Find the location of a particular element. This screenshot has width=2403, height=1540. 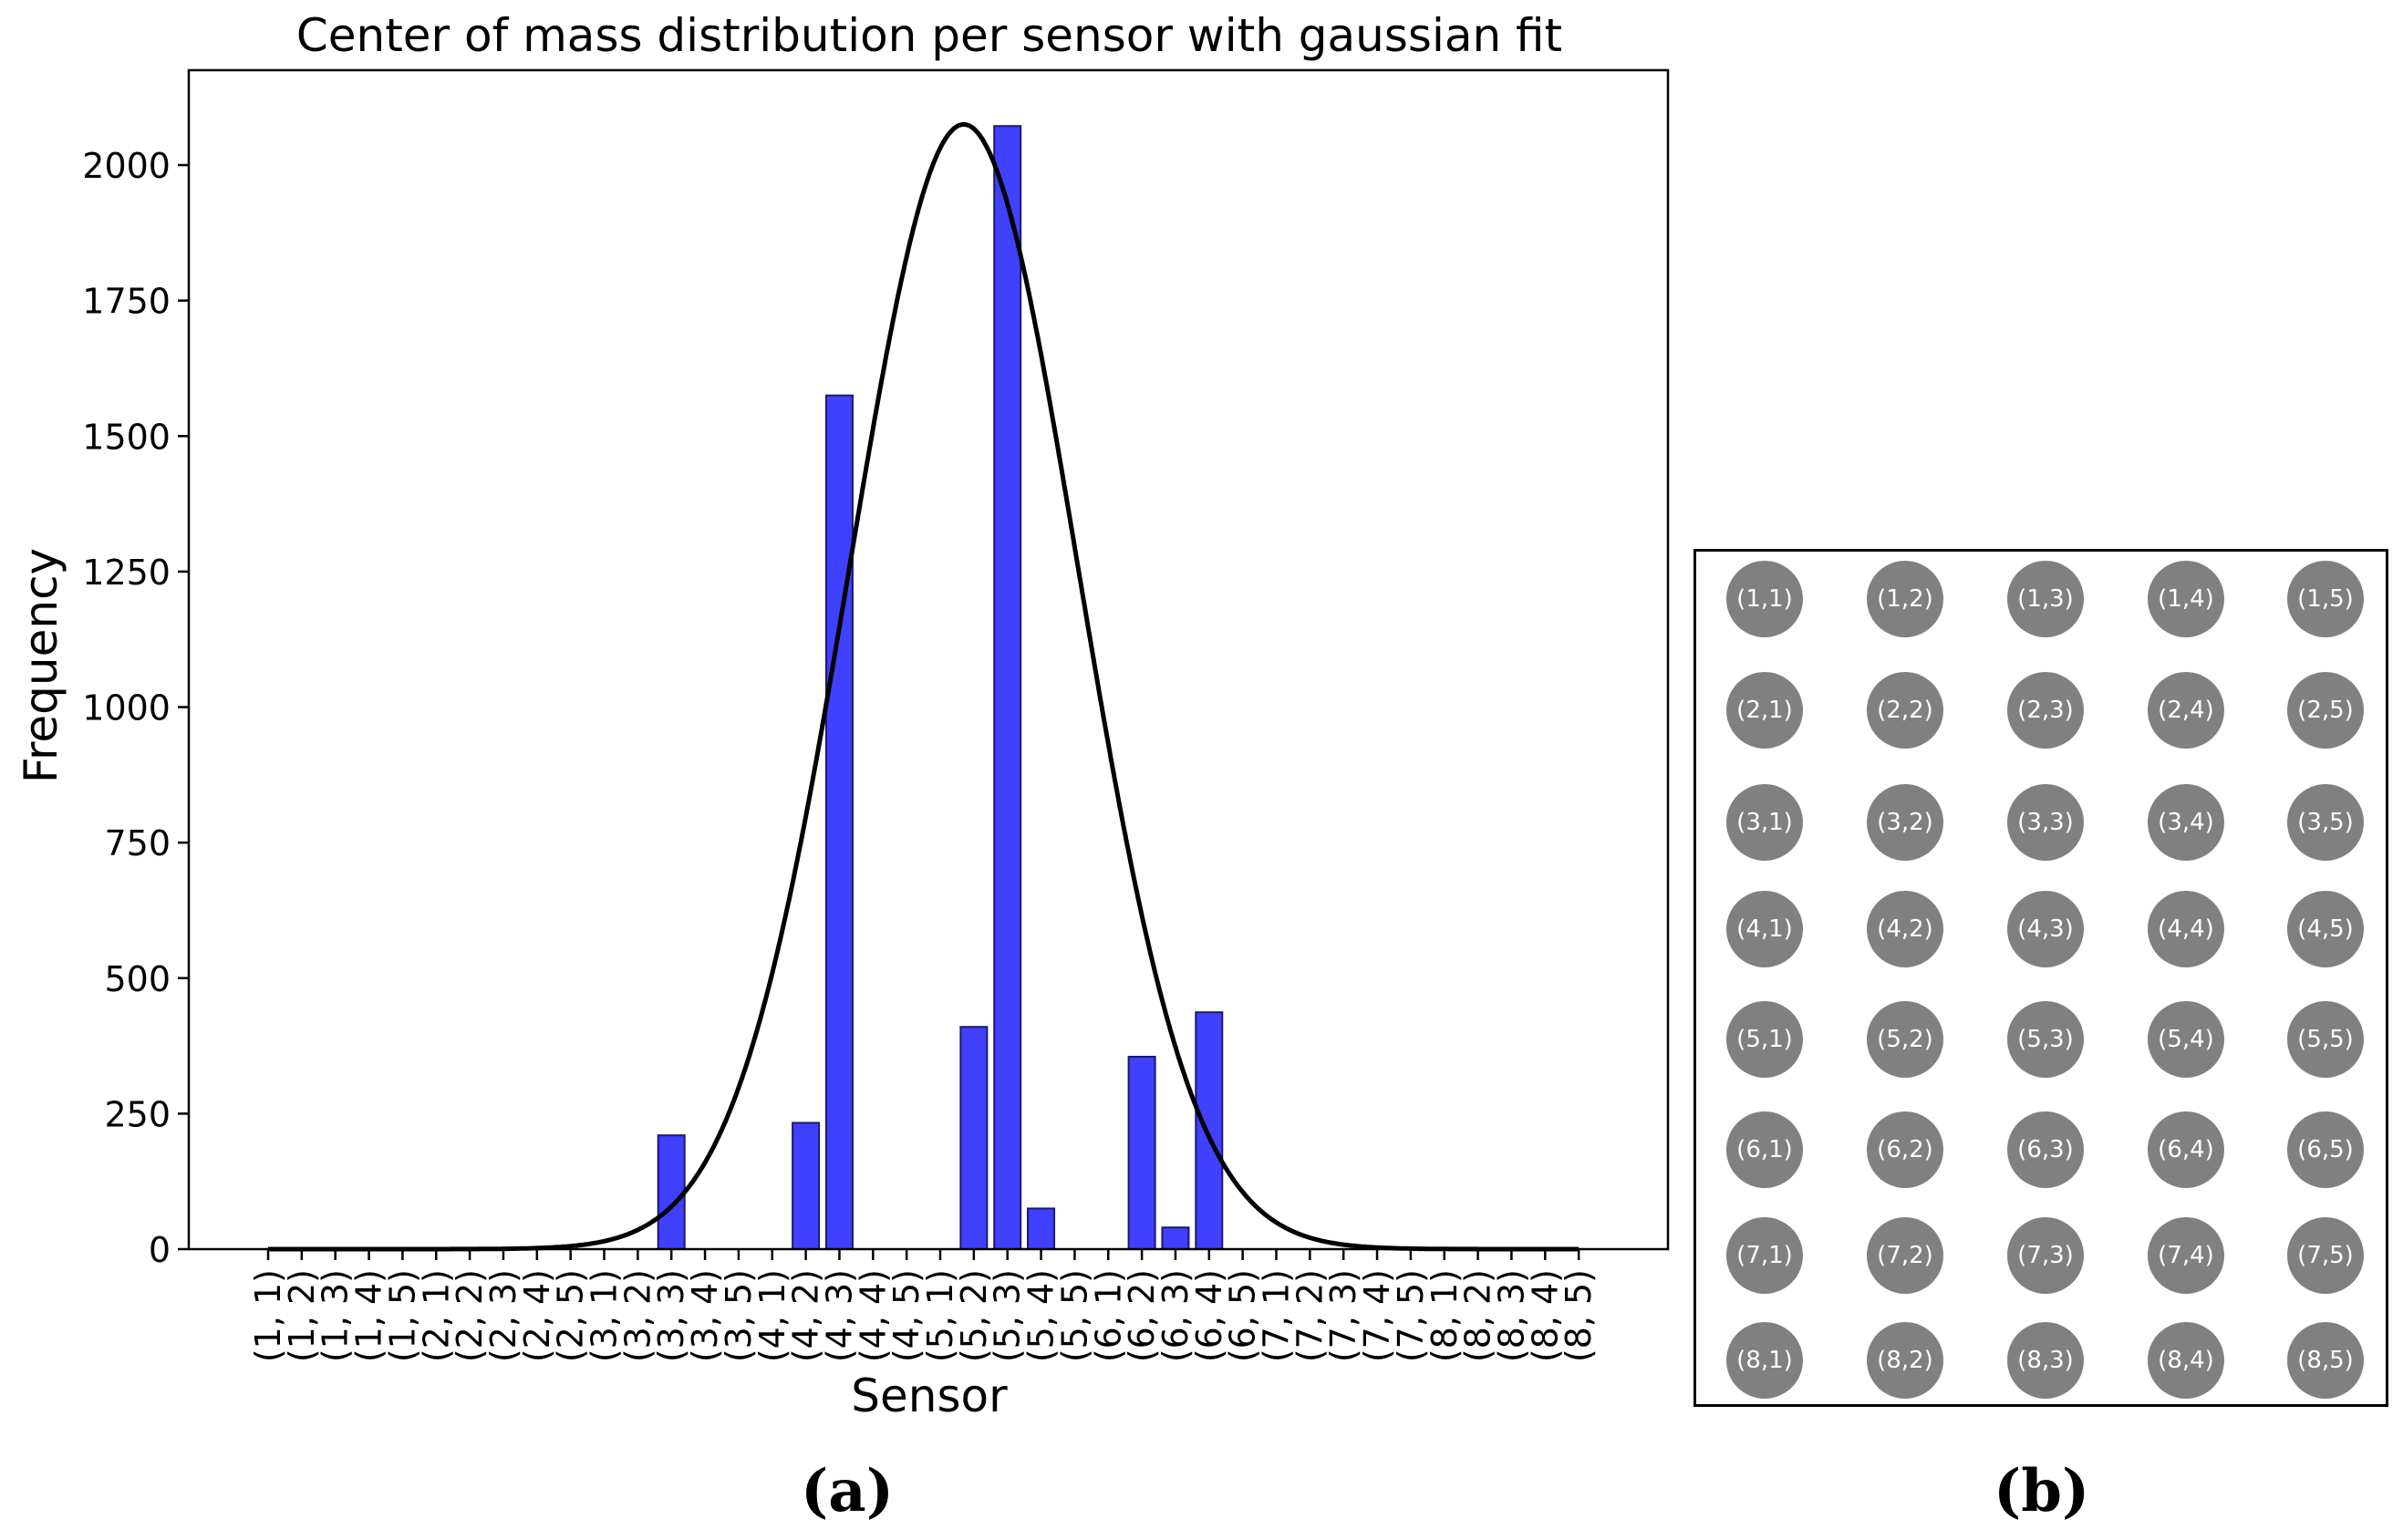

y-tick-label: 500 is located at coordinates (137, 979).